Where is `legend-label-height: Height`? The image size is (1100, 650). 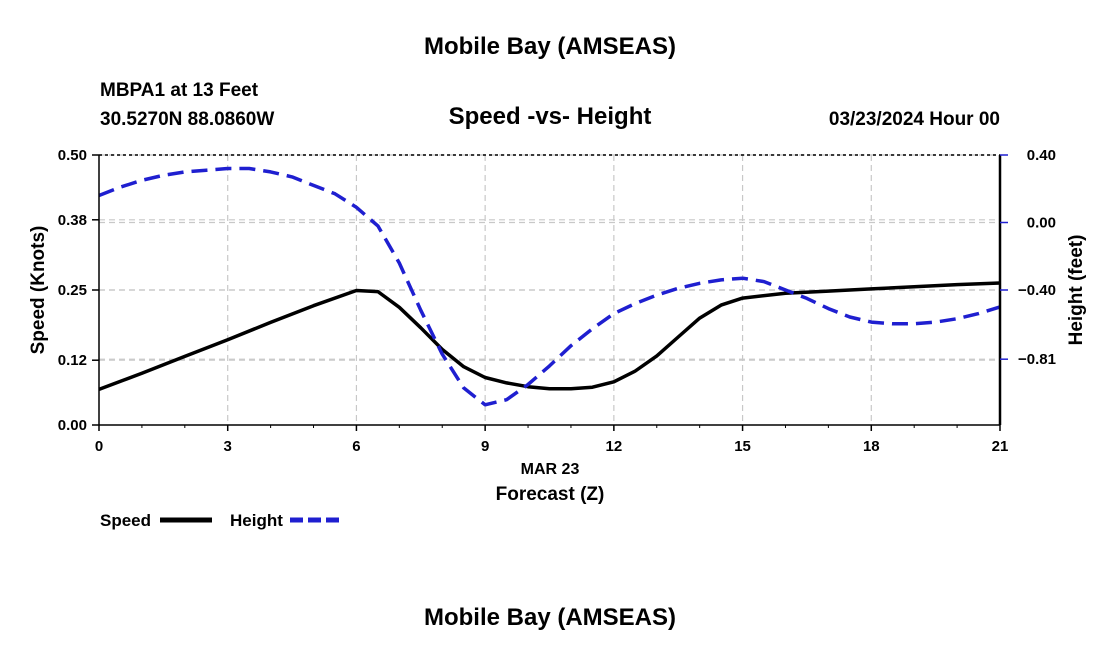 legend-label-height: Height is located at coordinates (256, 520).